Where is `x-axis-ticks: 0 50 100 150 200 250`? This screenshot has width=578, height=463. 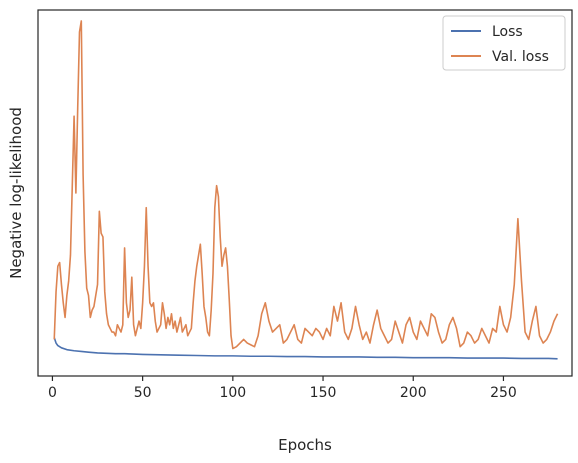
x-axis-ticks: 0 50 100 150 200 250 is located at coordinates (282, 388).